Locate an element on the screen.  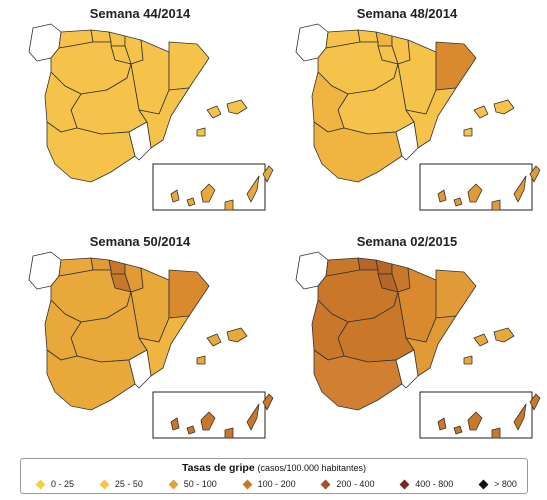
panel-title: Semana 02/2015 is located at coordinates (407, 241).